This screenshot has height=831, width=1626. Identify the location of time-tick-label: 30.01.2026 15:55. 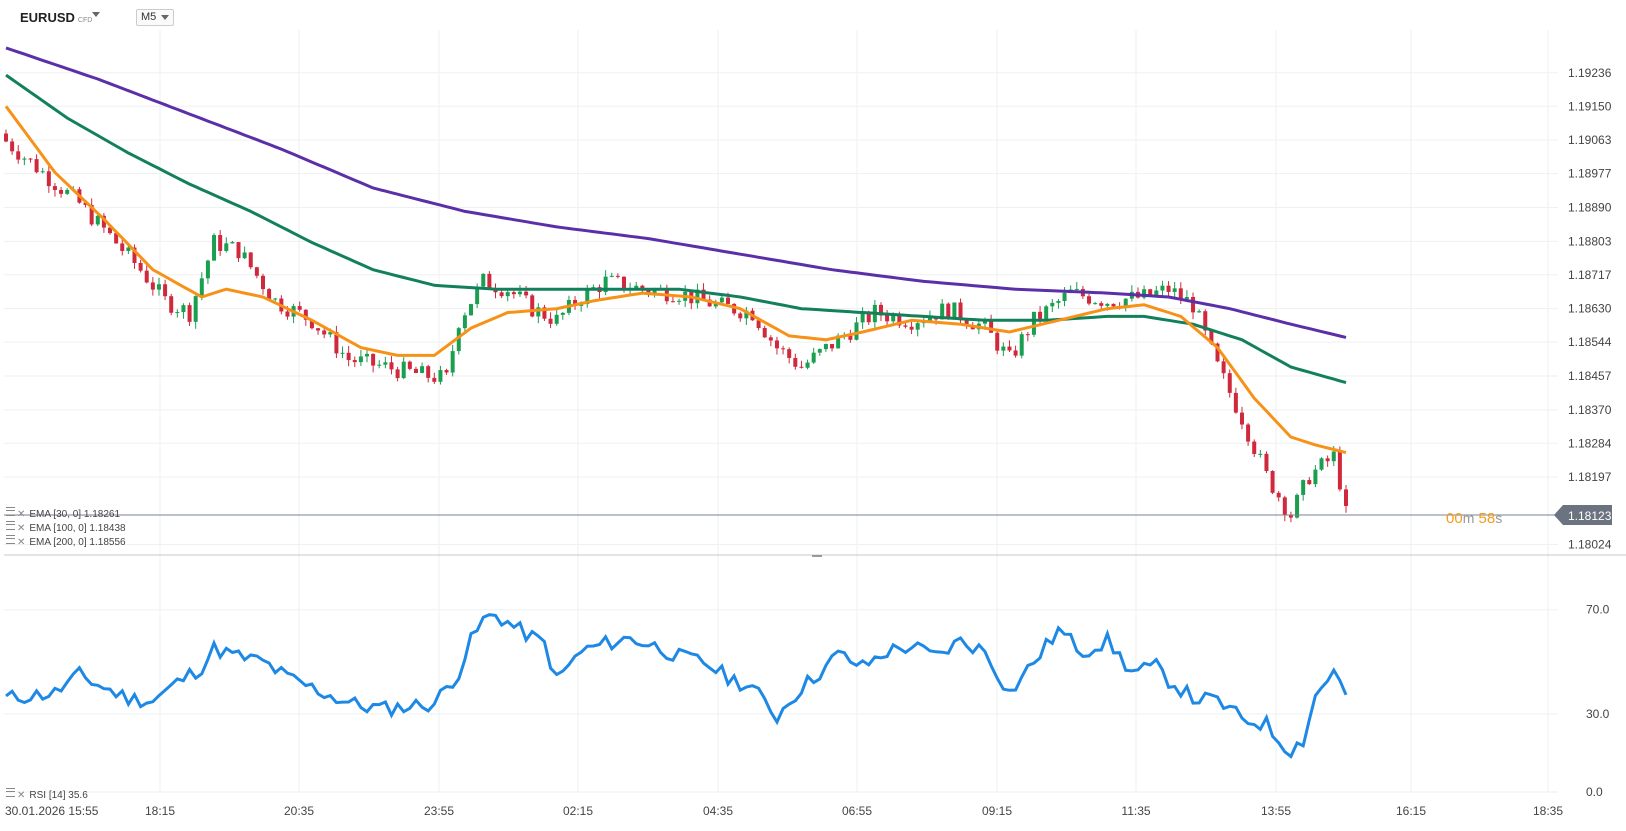
(52, 811).